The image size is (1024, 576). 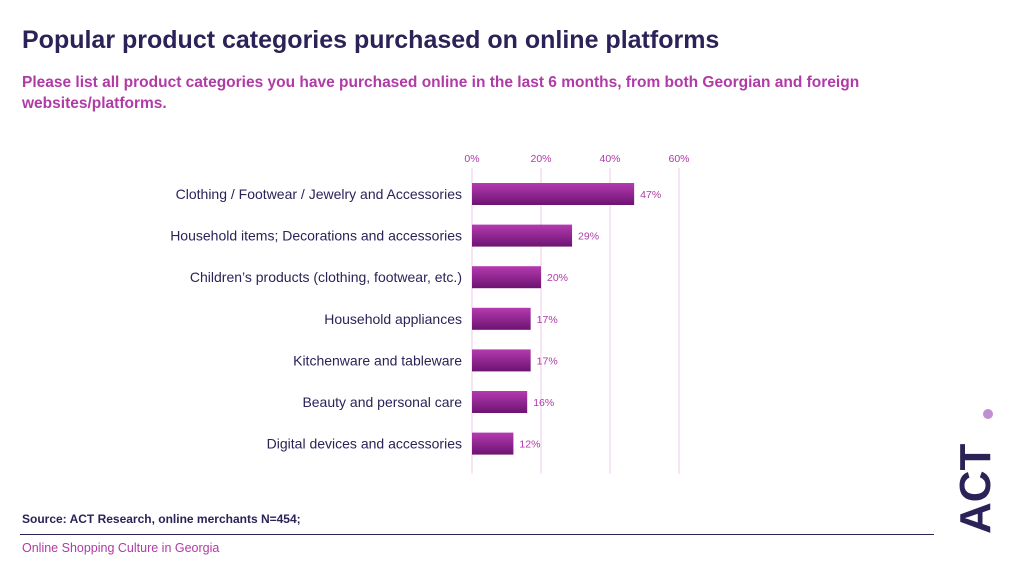 I want to click on x-tick-label: 20%, so click(x=540, y=159).